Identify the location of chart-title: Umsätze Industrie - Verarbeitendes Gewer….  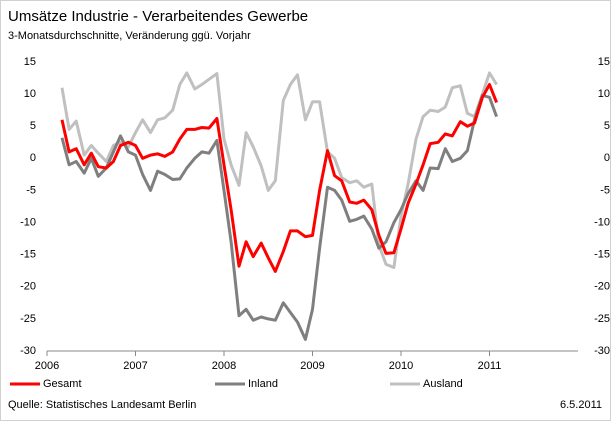
(158, 16).